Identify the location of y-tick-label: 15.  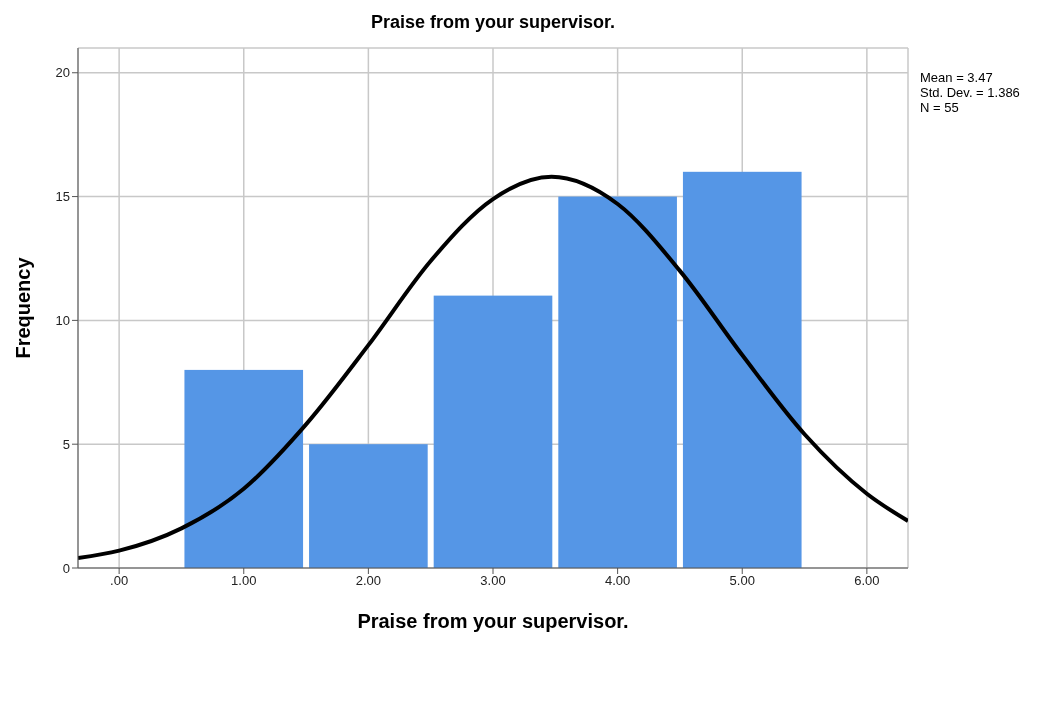
(62, 197).